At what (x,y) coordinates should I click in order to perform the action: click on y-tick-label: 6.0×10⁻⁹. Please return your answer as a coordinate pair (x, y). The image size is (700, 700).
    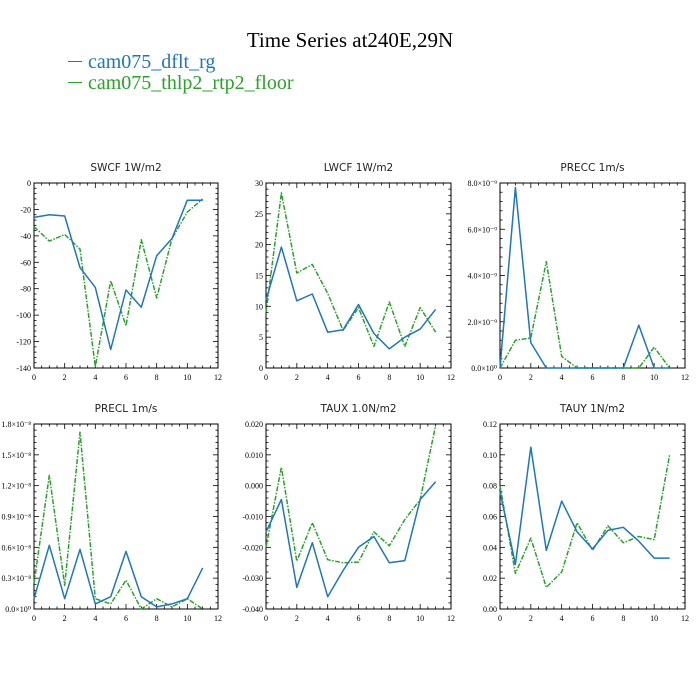
    Looking at the image, I should click on (482, 229).